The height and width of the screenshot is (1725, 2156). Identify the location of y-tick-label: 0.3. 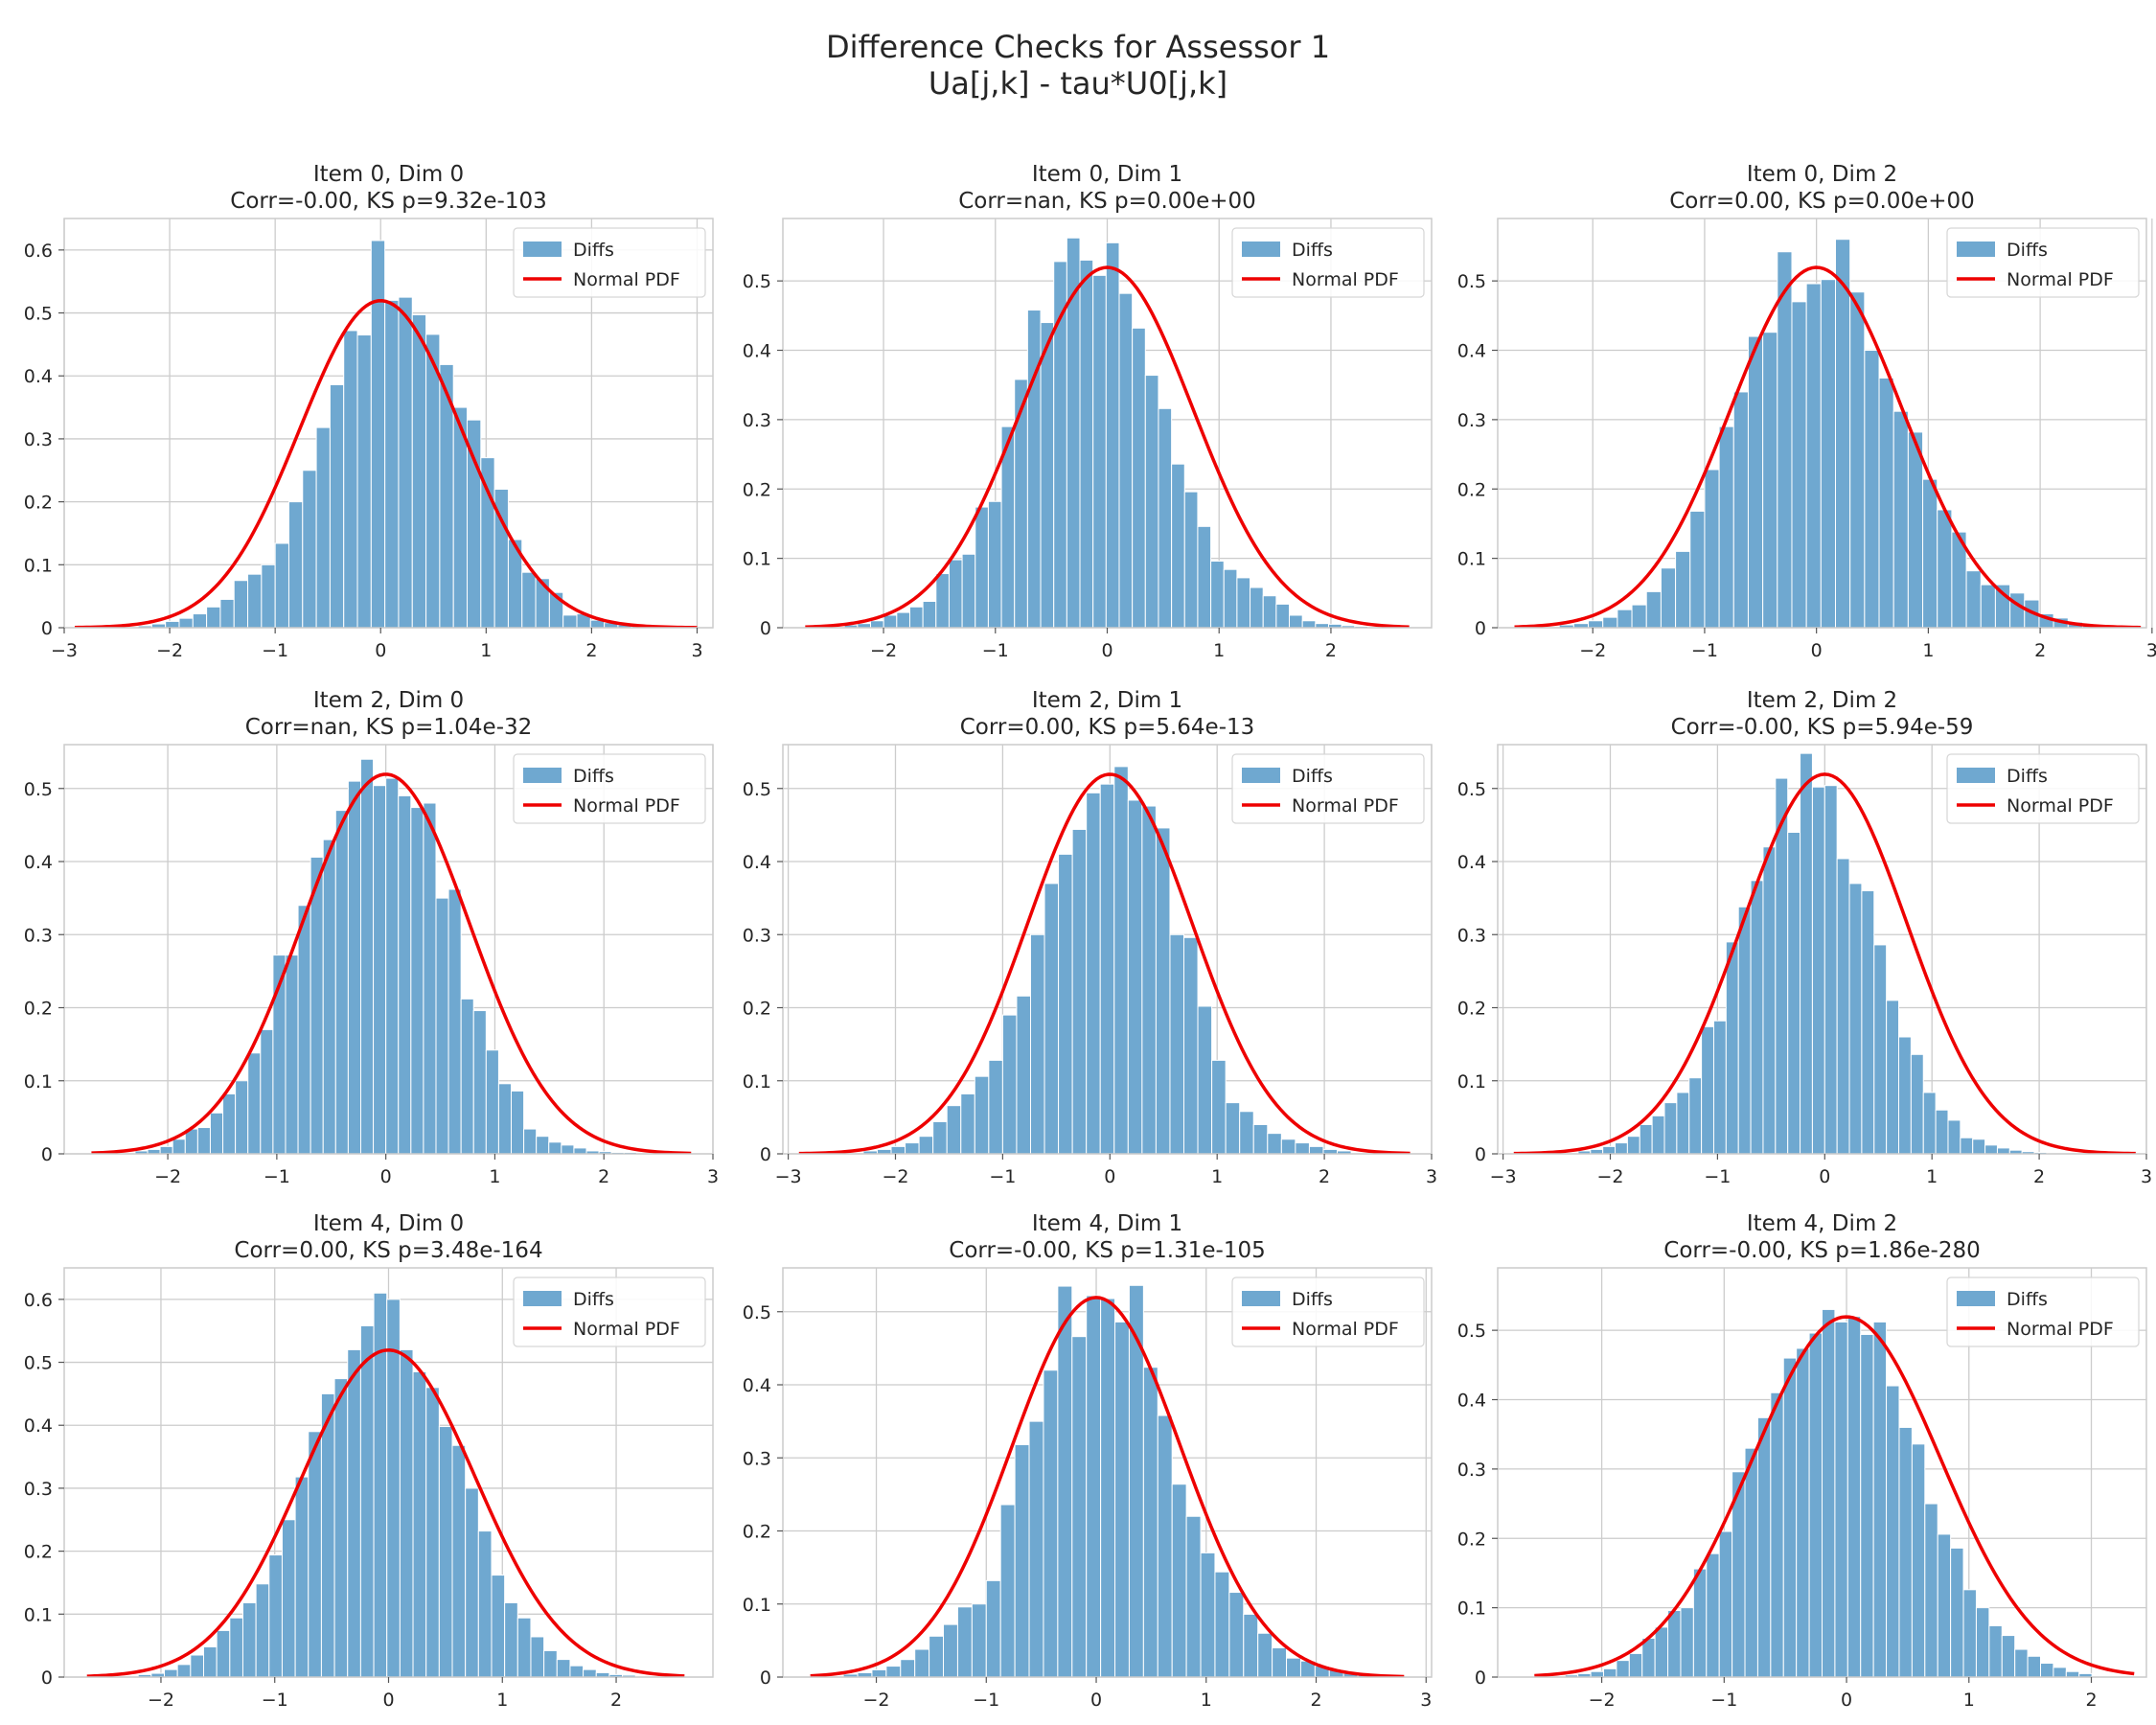
(38, 935).